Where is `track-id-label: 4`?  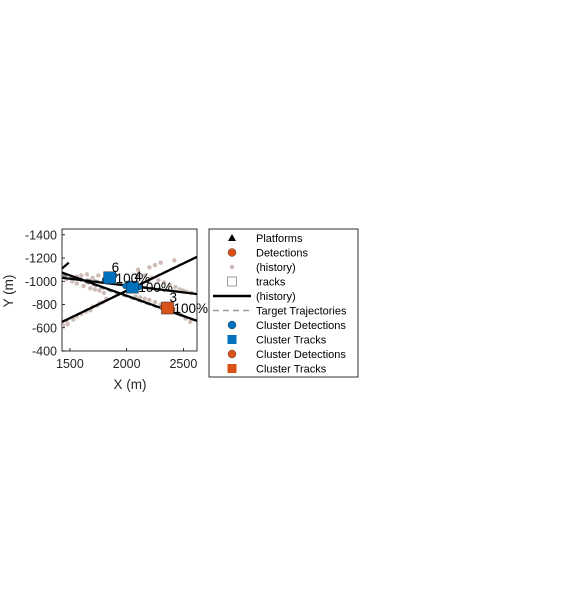
track-id-label: 4 is located at coordinates (138, 276).